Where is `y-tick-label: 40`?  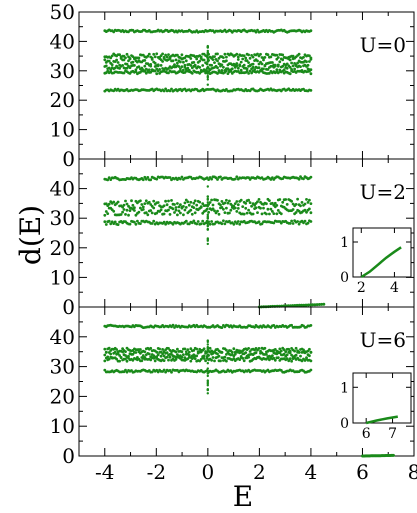
y-tick-label: 40 is located at coordinates (62, 189).